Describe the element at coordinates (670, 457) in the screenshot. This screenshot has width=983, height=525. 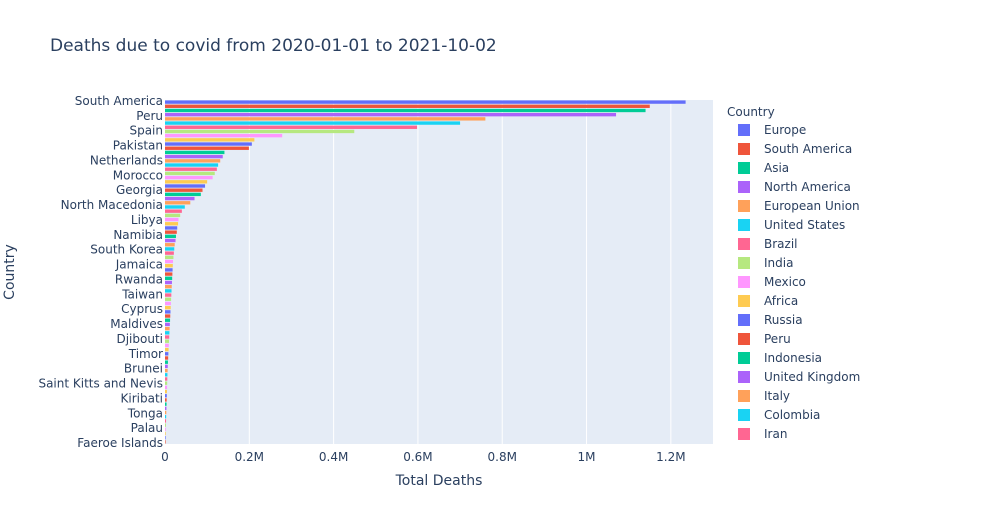
I see `x-tick-label: 1.2M` at that location.